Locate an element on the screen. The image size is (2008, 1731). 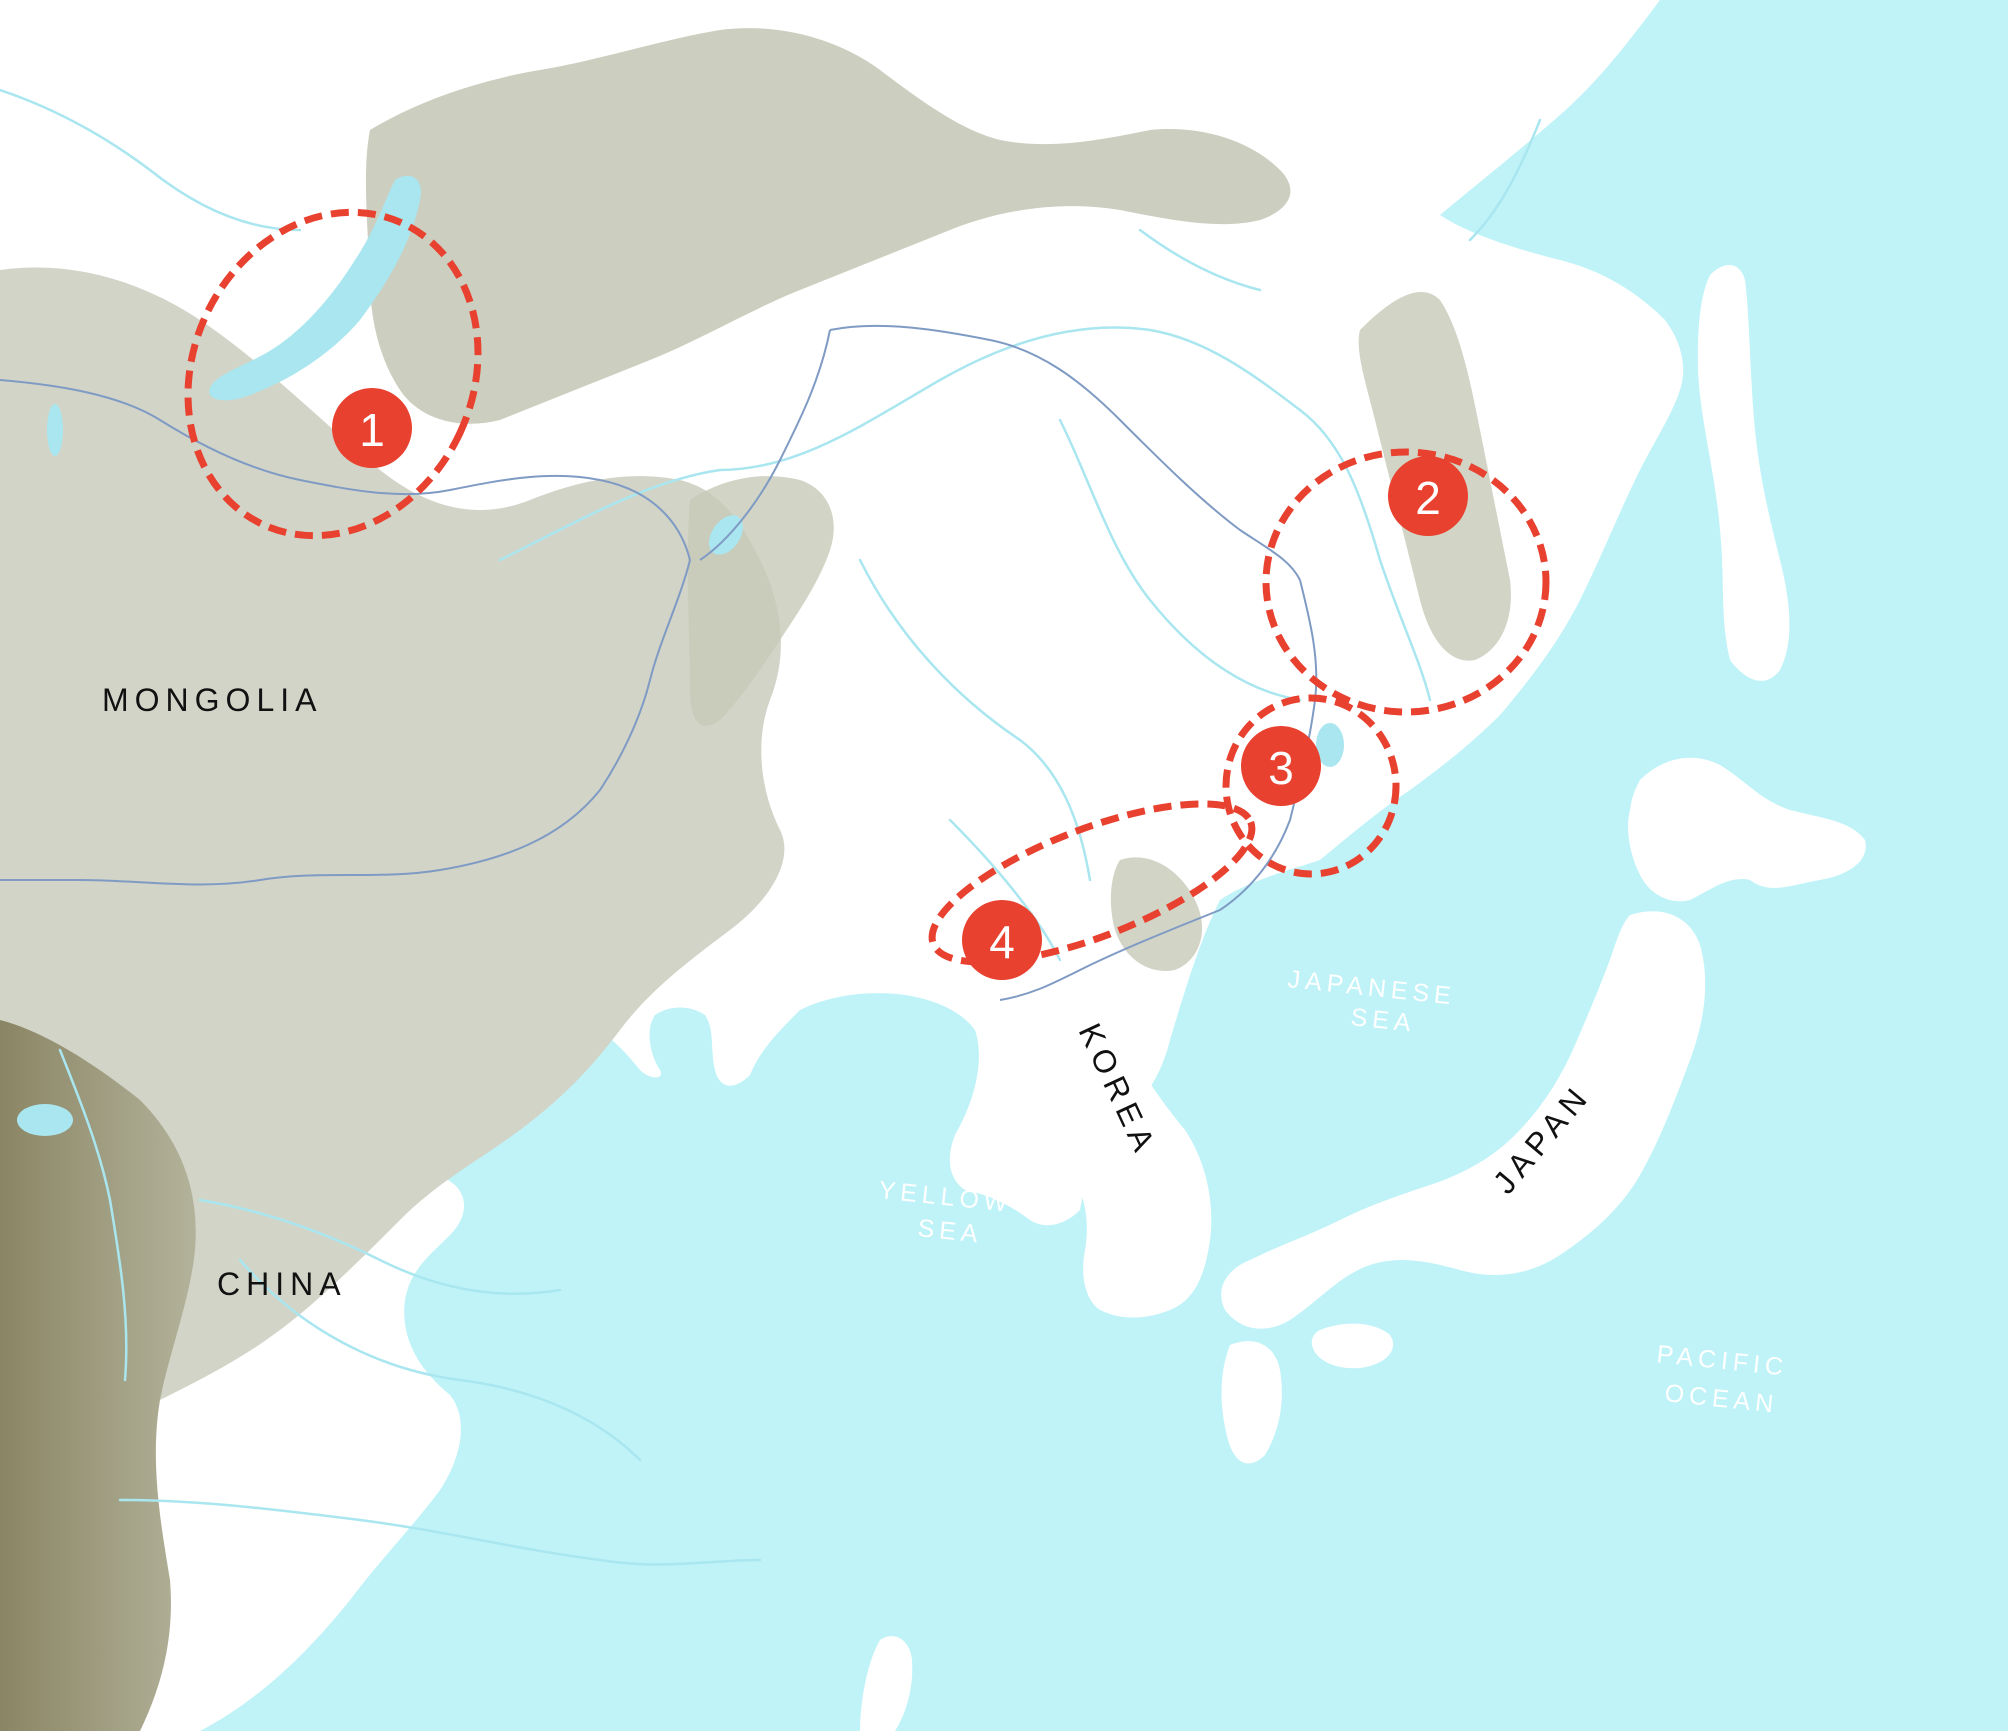
honshu-island is located at coordinates (1463, 1120).